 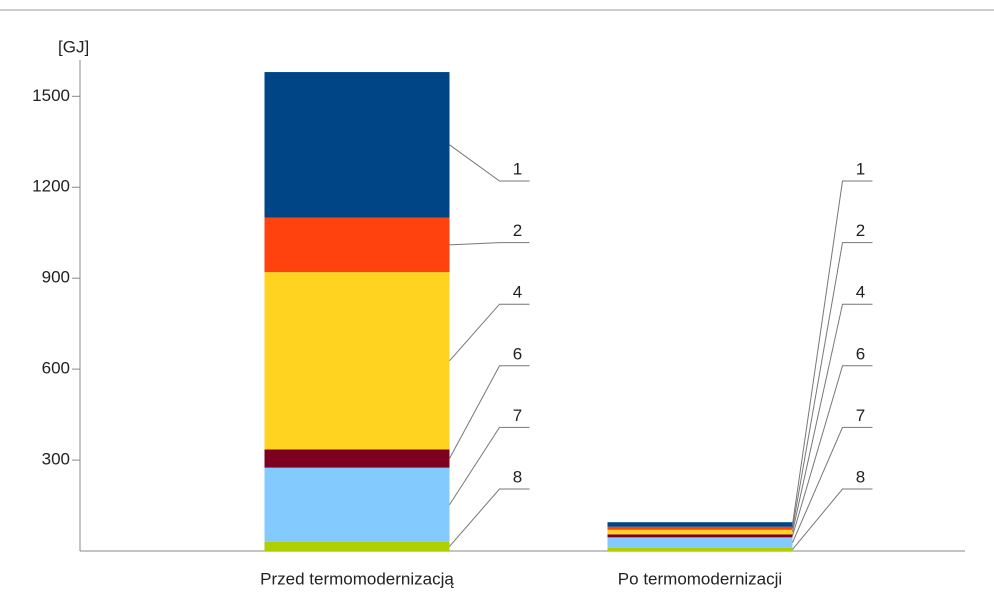 What do you see at coordinates (56, 368) in the screenshot?
I see `y-tick-label: 600` at bounding box center [56, 368].